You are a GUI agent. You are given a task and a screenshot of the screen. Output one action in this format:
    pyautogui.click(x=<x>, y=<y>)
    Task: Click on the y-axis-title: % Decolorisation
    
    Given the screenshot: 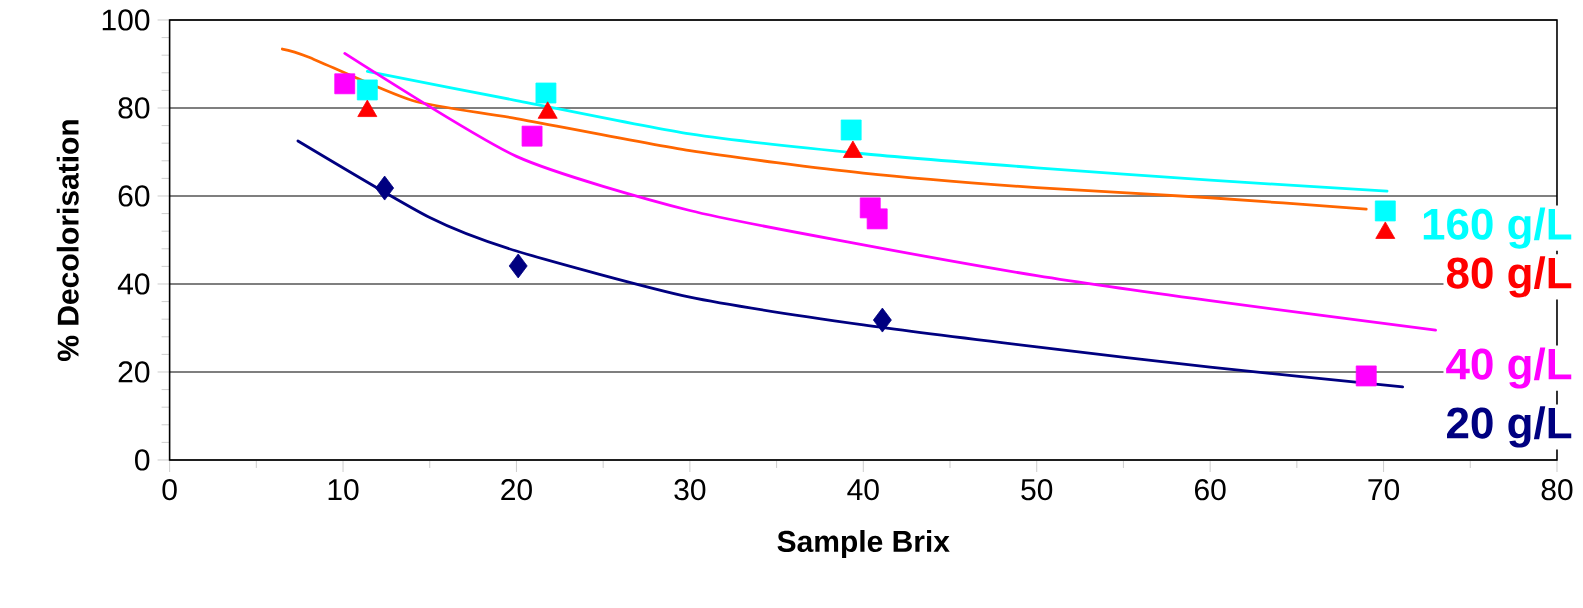 What is the action you would take?
    pyautogui.click(x=67, y=240)
    